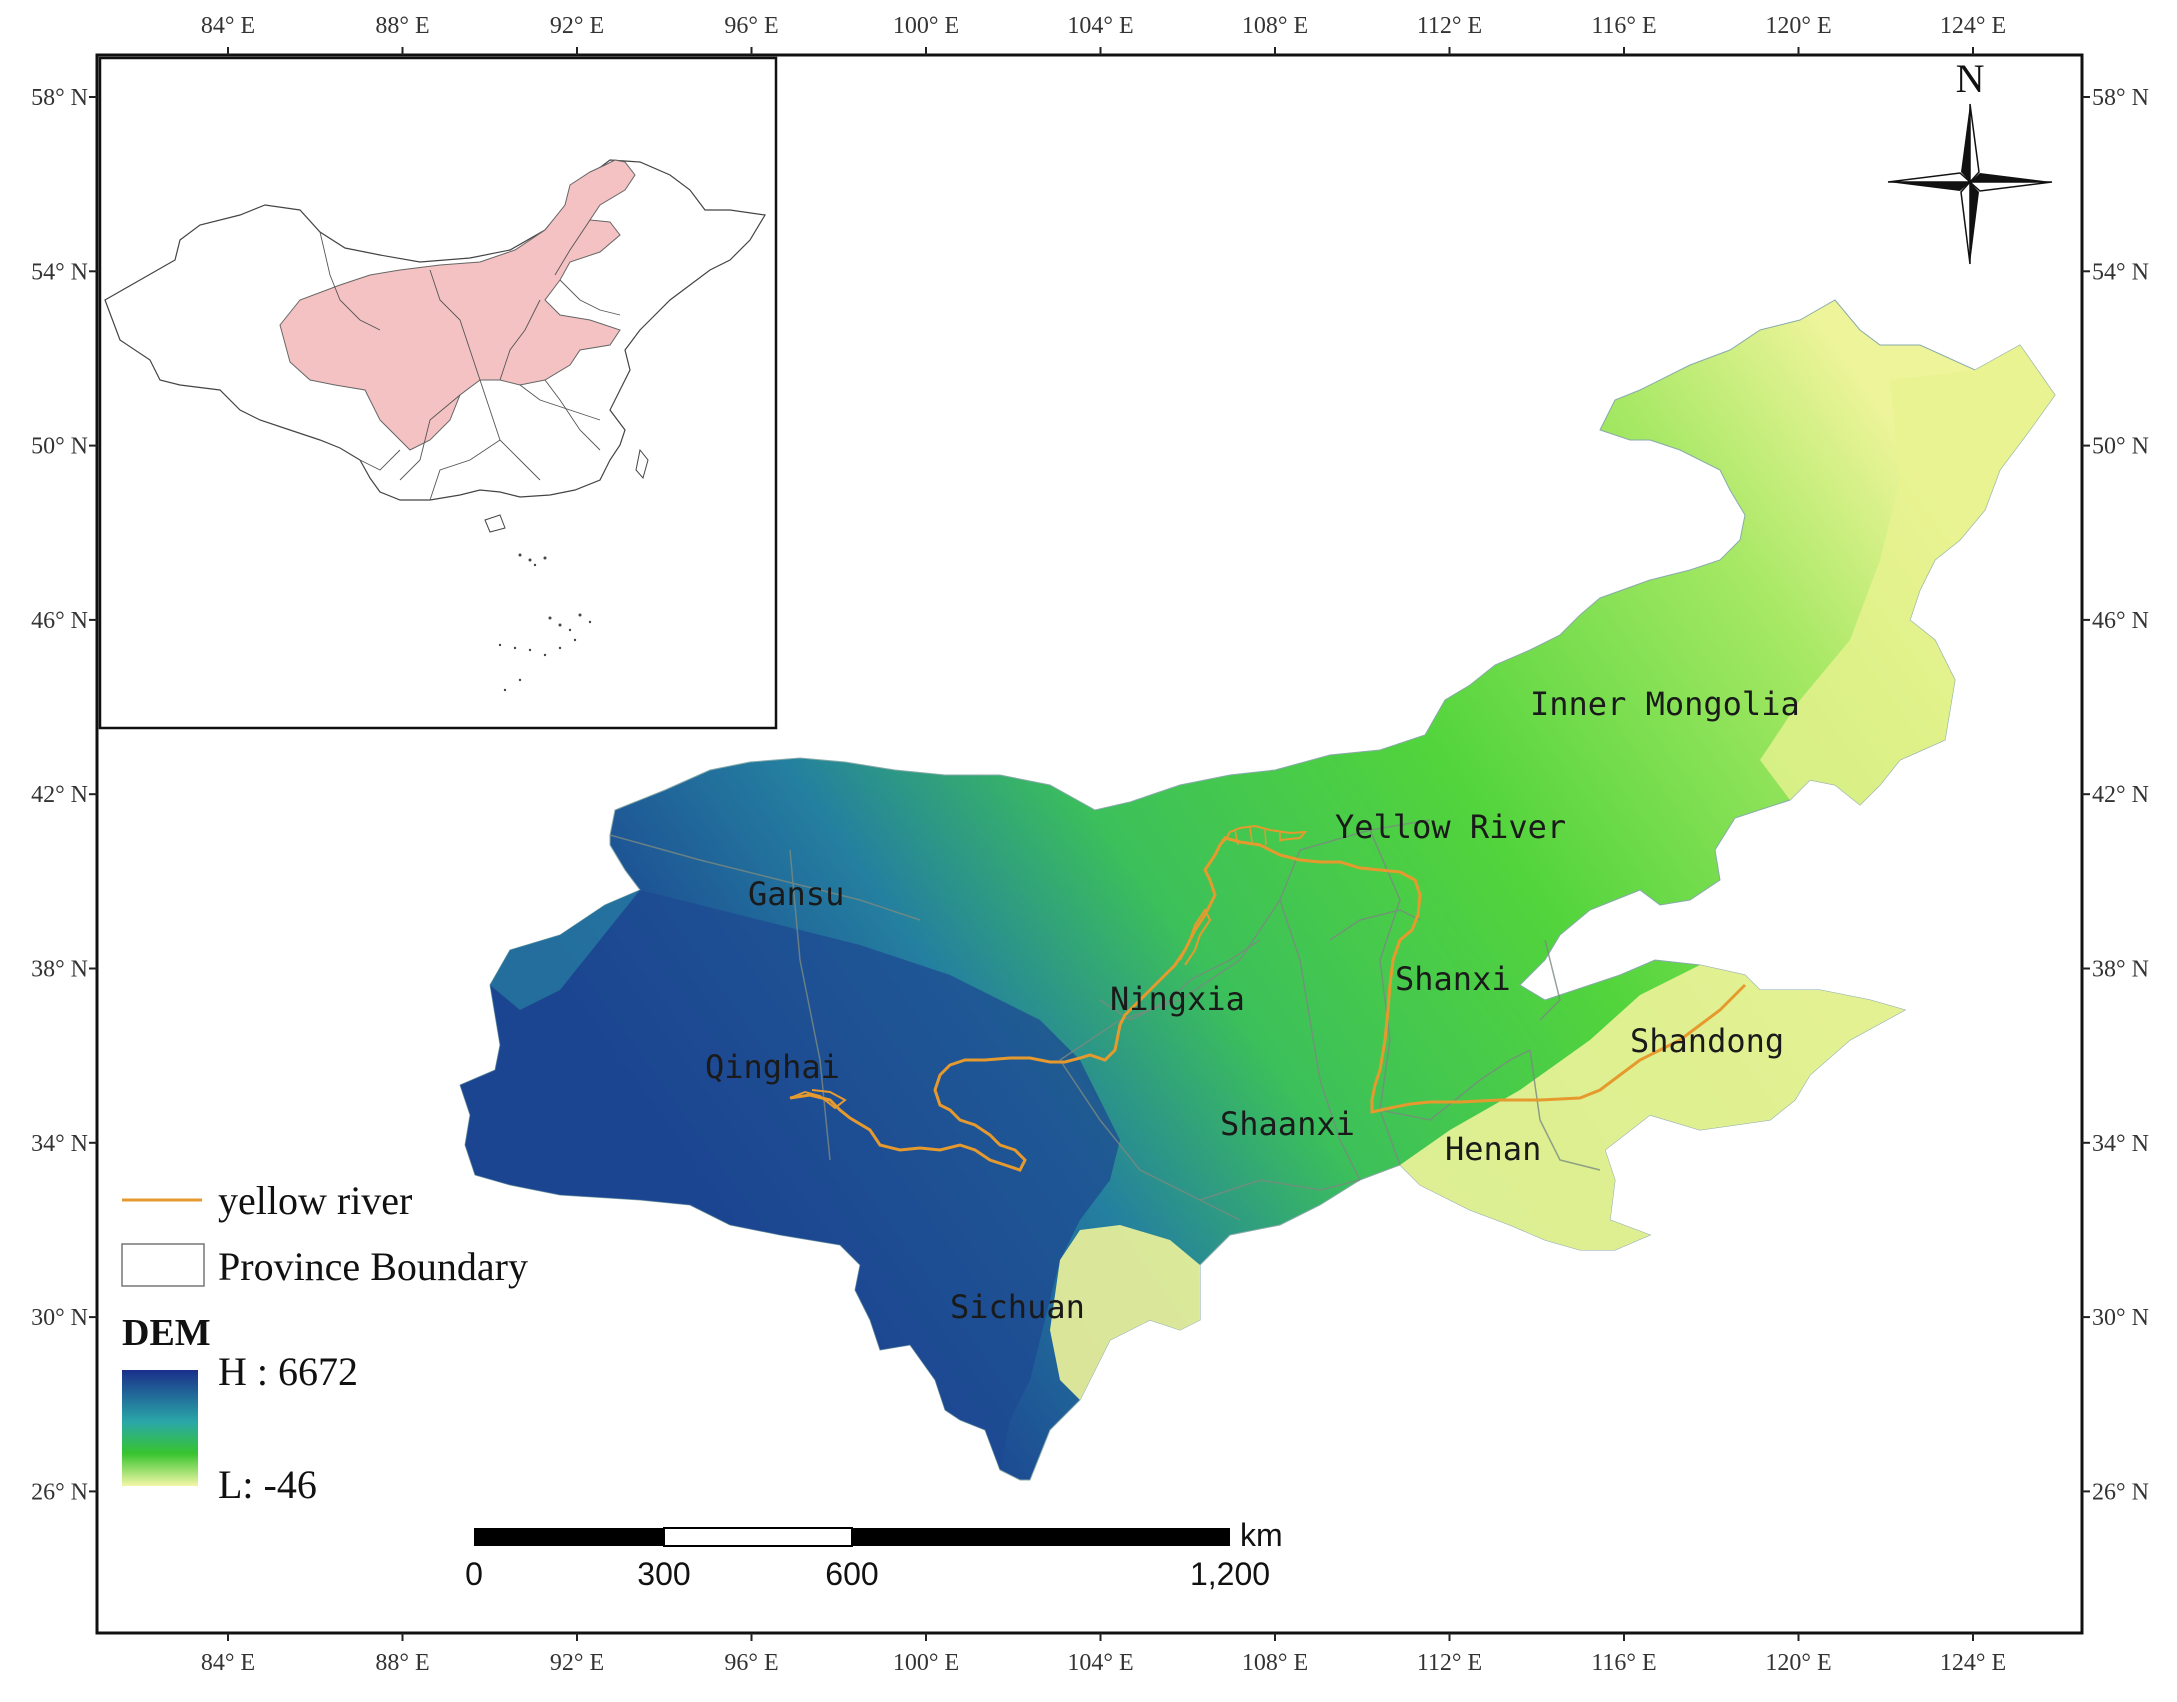 The image size is (2177, 1702). What do you see at coordinates (1493, 1149) in the screenshot?
I see `label-henan: Henan` at bounding box center [1493, 1149].